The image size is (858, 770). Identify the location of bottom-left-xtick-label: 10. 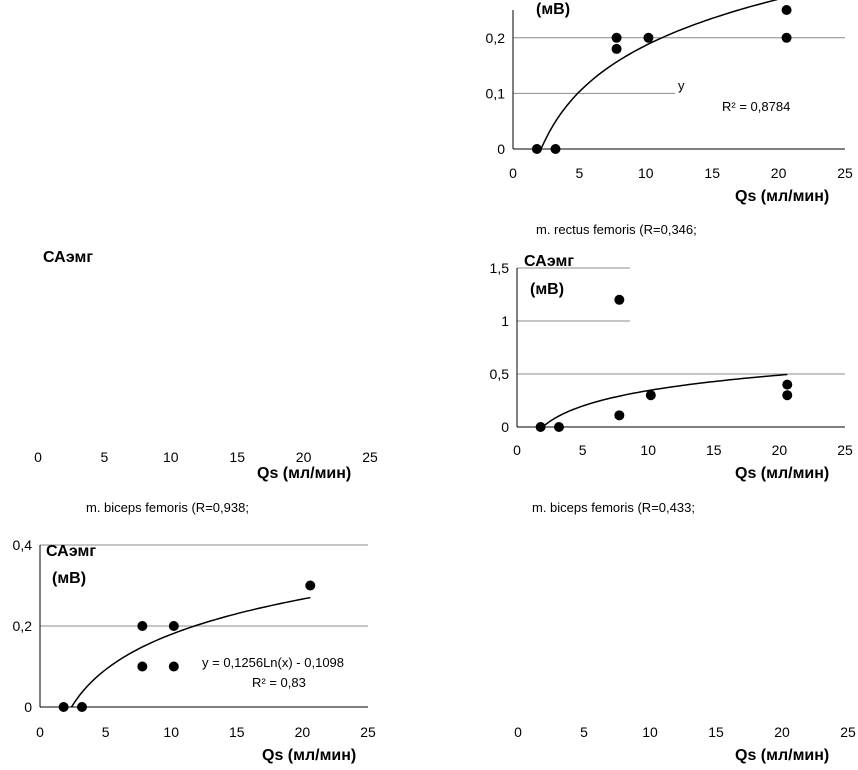
(171, 732).